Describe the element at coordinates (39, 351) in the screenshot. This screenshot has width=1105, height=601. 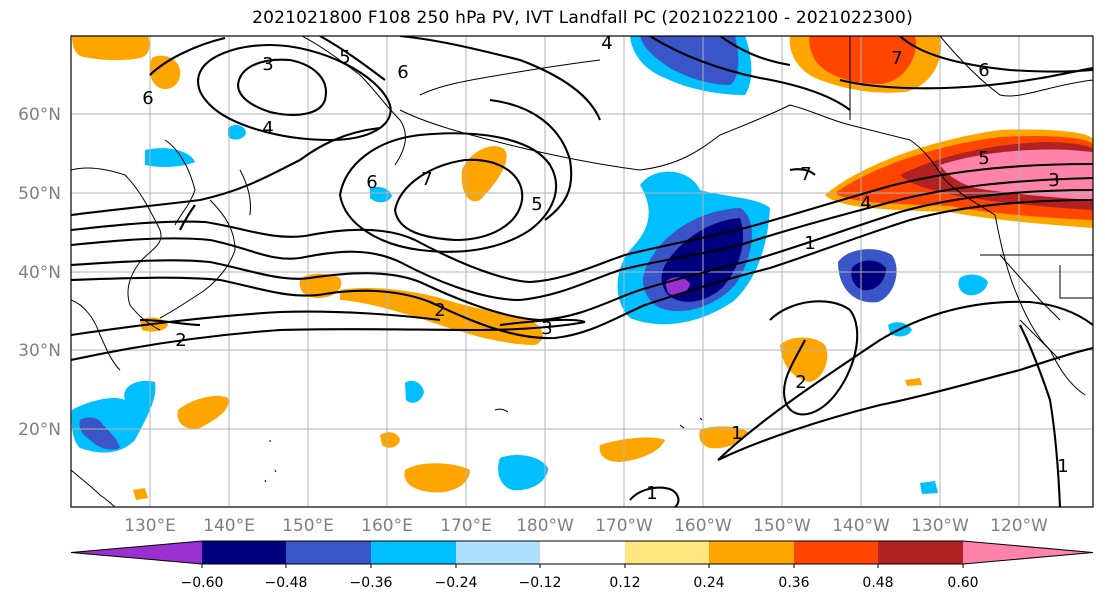
I see `lat-label: 30°N` at that location.